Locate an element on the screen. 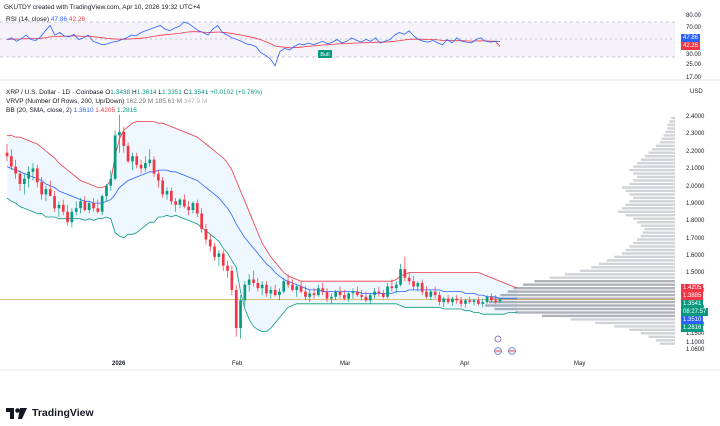 This screenshot has height=426, width=720. tradingview-logo: TradingView is located at coordinates (50, 413).